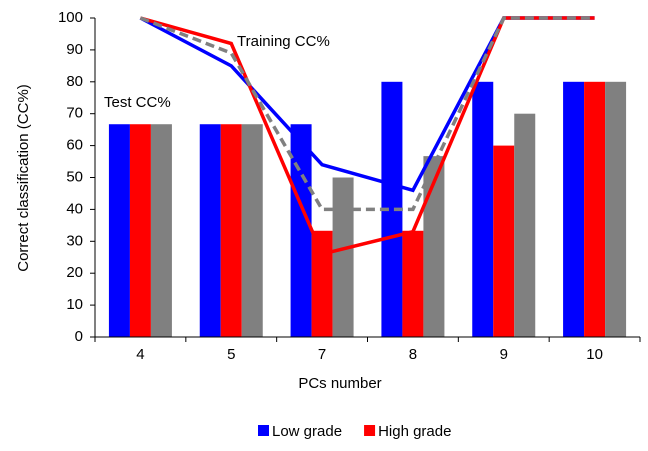 The height and width of the screenshot is (451, 648). Describe the element at coordinates (504, 354) in the screenshot. I see `x-tick-label: 9` at that location.